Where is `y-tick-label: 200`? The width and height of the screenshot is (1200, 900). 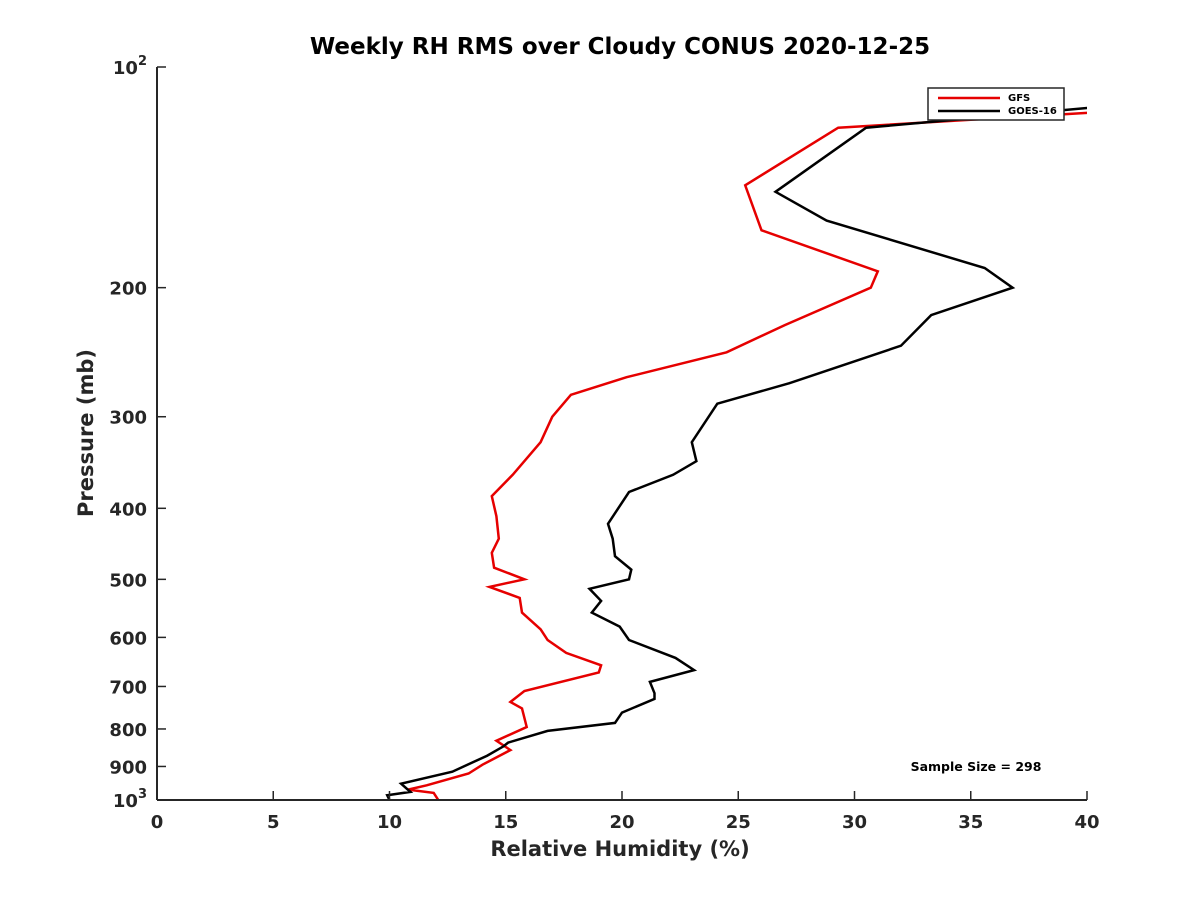 y-tick-label: 200 is located at coordinates (128, 289).